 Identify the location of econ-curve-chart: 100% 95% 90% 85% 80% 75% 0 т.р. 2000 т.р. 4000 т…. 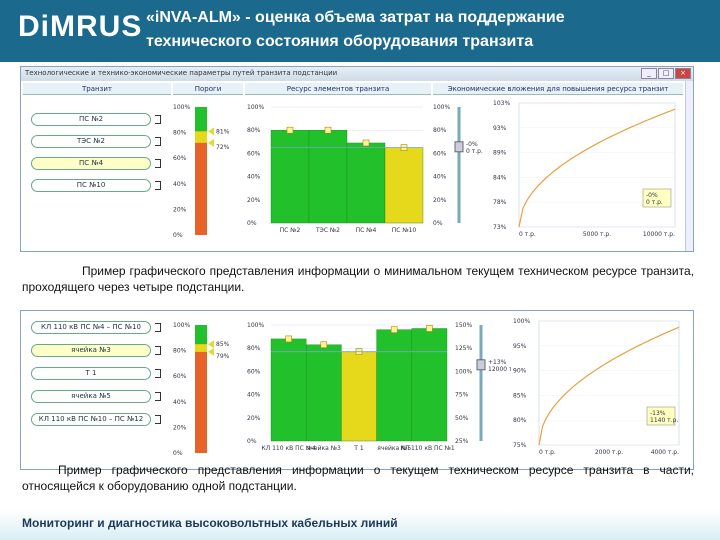
(596, 387).